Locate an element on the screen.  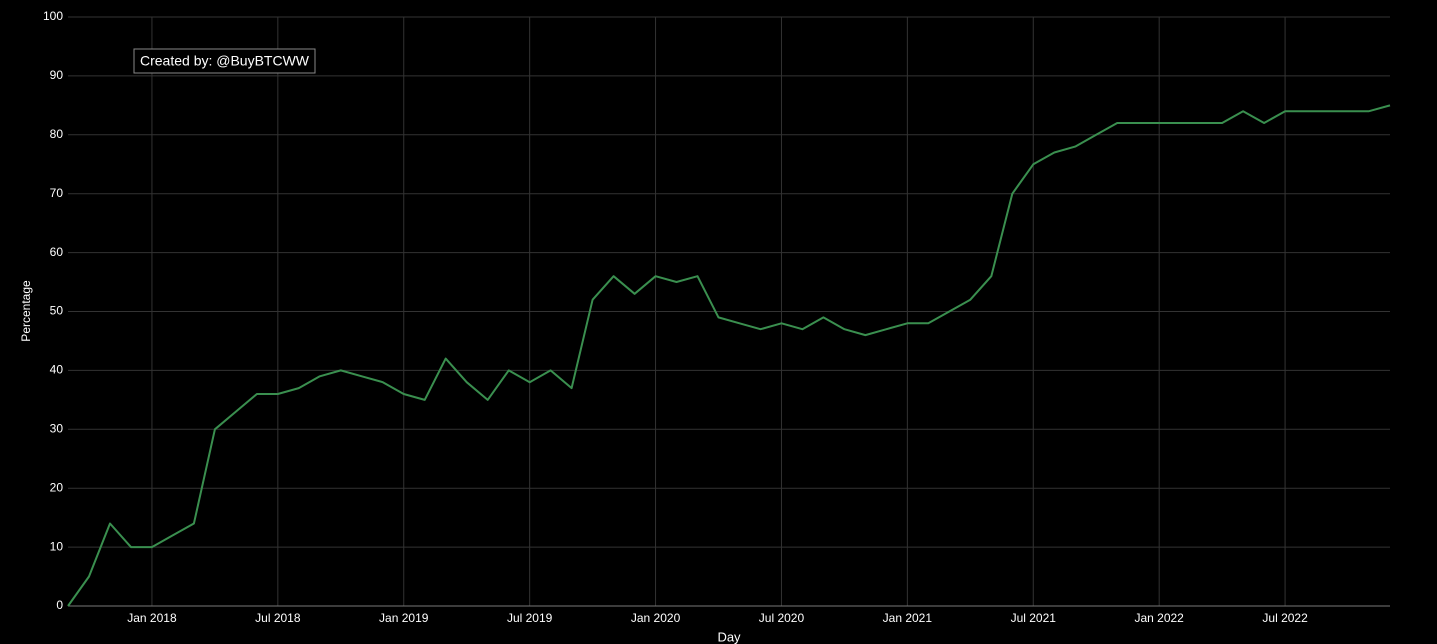
x-tick-label: Jan 2019 is located at coordinates (404, 618).